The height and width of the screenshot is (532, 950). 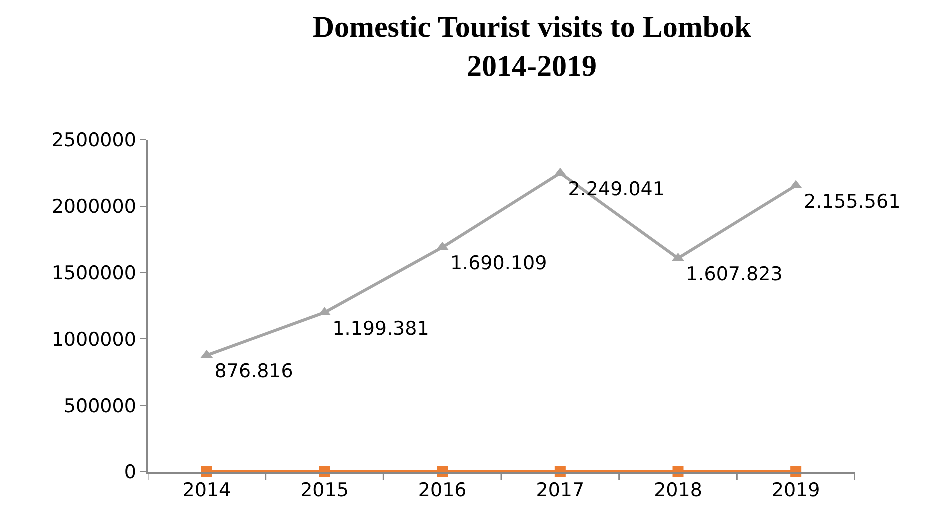 What do you see at coordinates (94, 339) in the screenshot?
I see `y-tick-label: 1000000` at bounding box center [94, 339].